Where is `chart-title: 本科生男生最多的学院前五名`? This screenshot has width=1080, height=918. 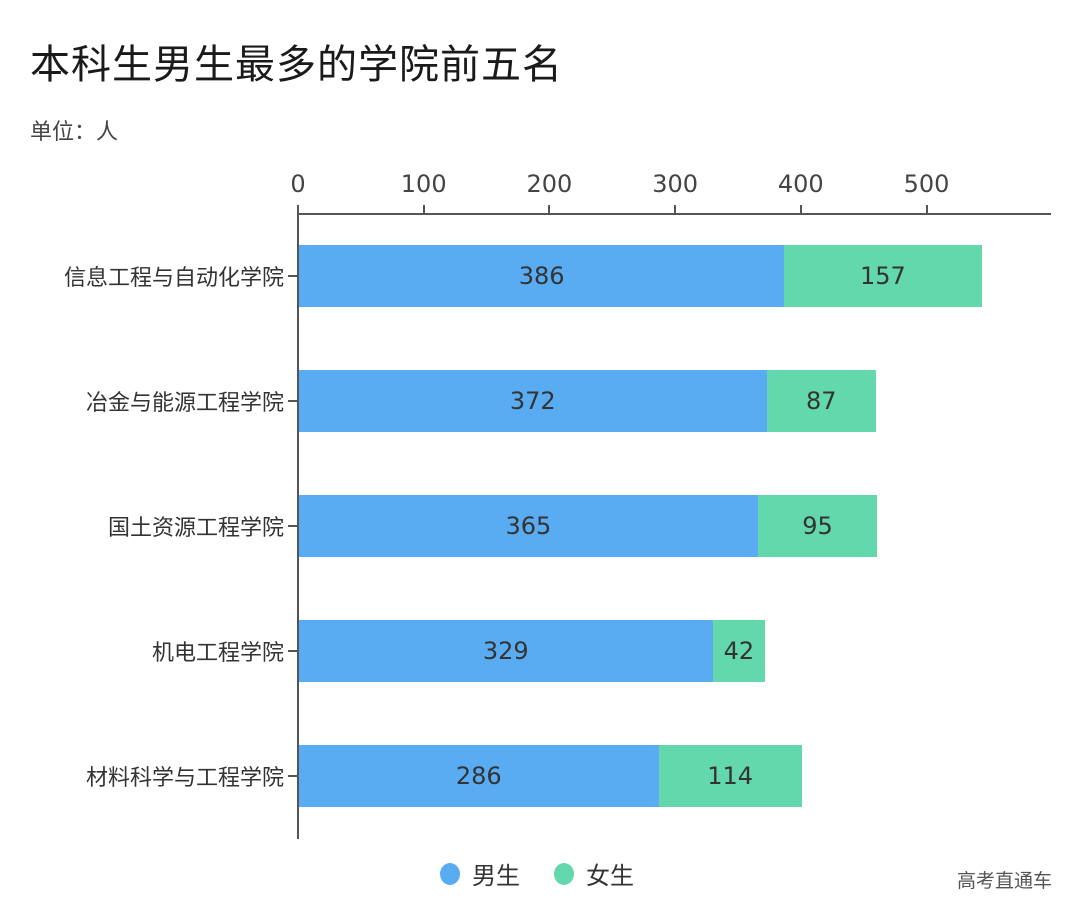
chart-title: 本科生男生最多的学院前五名 is located at coordinates (296, 65).